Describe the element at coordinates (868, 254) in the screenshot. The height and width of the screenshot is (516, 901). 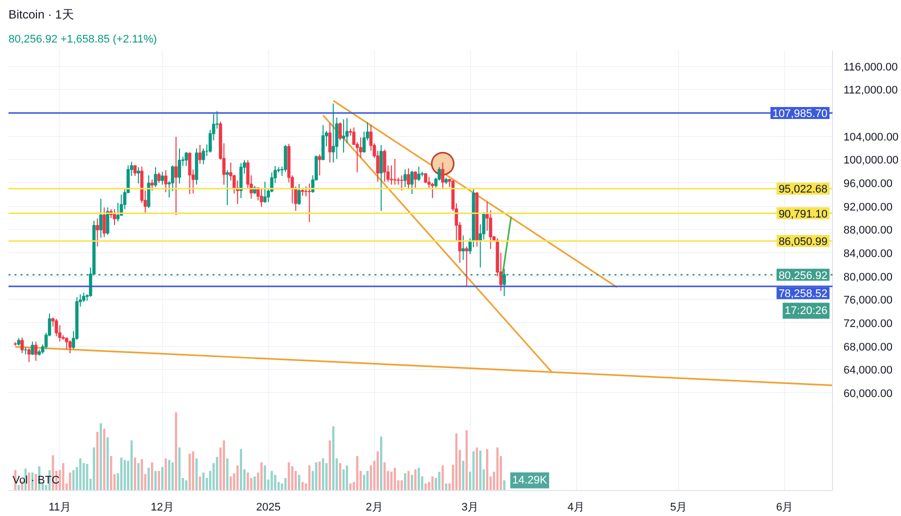
I see `y-tick-label: 84,000.00` at that location.